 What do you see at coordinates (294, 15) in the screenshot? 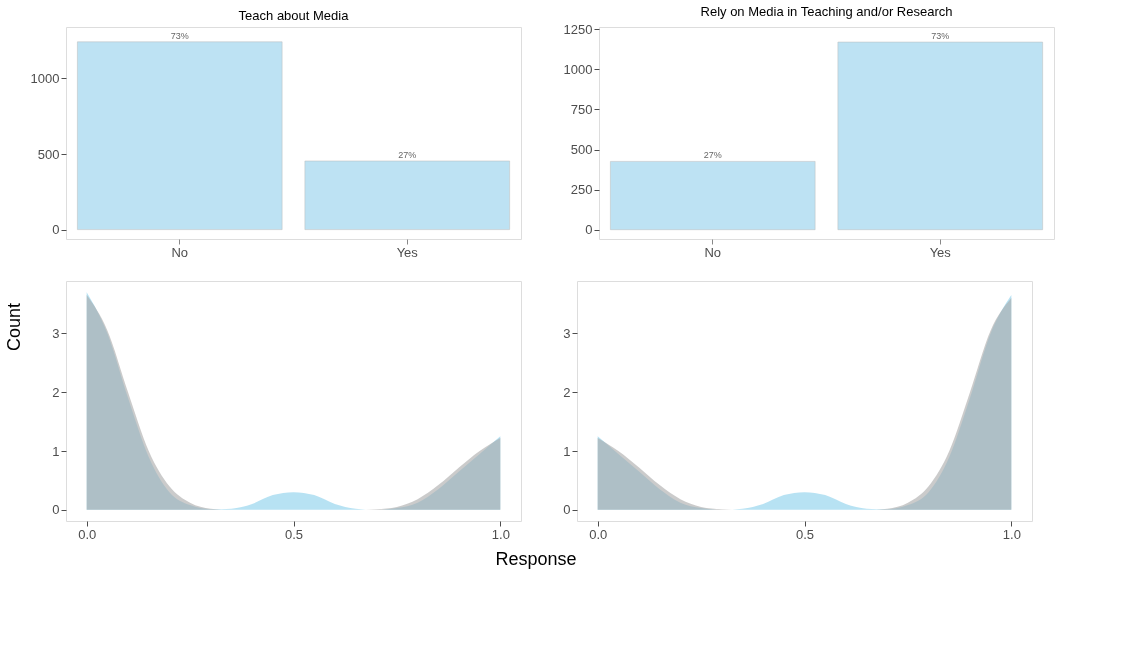
I see `chart-title: Teach about Media` at bounding box center [294, 15].